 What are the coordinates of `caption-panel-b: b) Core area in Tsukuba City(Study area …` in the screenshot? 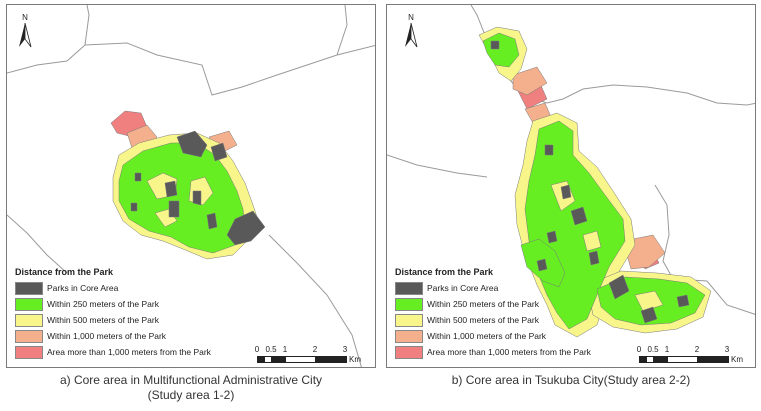 It's located at (571, 380).